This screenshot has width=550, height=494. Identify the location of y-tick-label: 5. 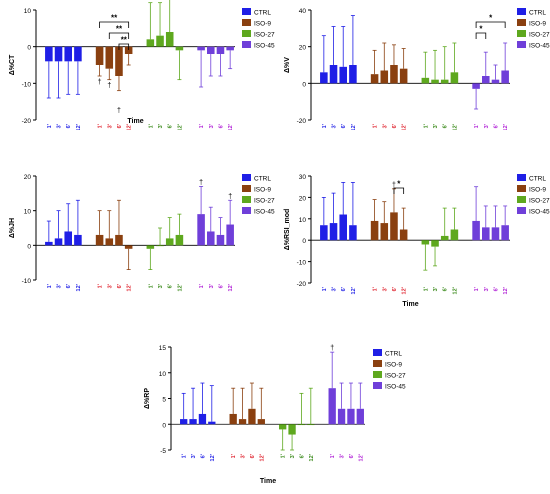
(164, 400).